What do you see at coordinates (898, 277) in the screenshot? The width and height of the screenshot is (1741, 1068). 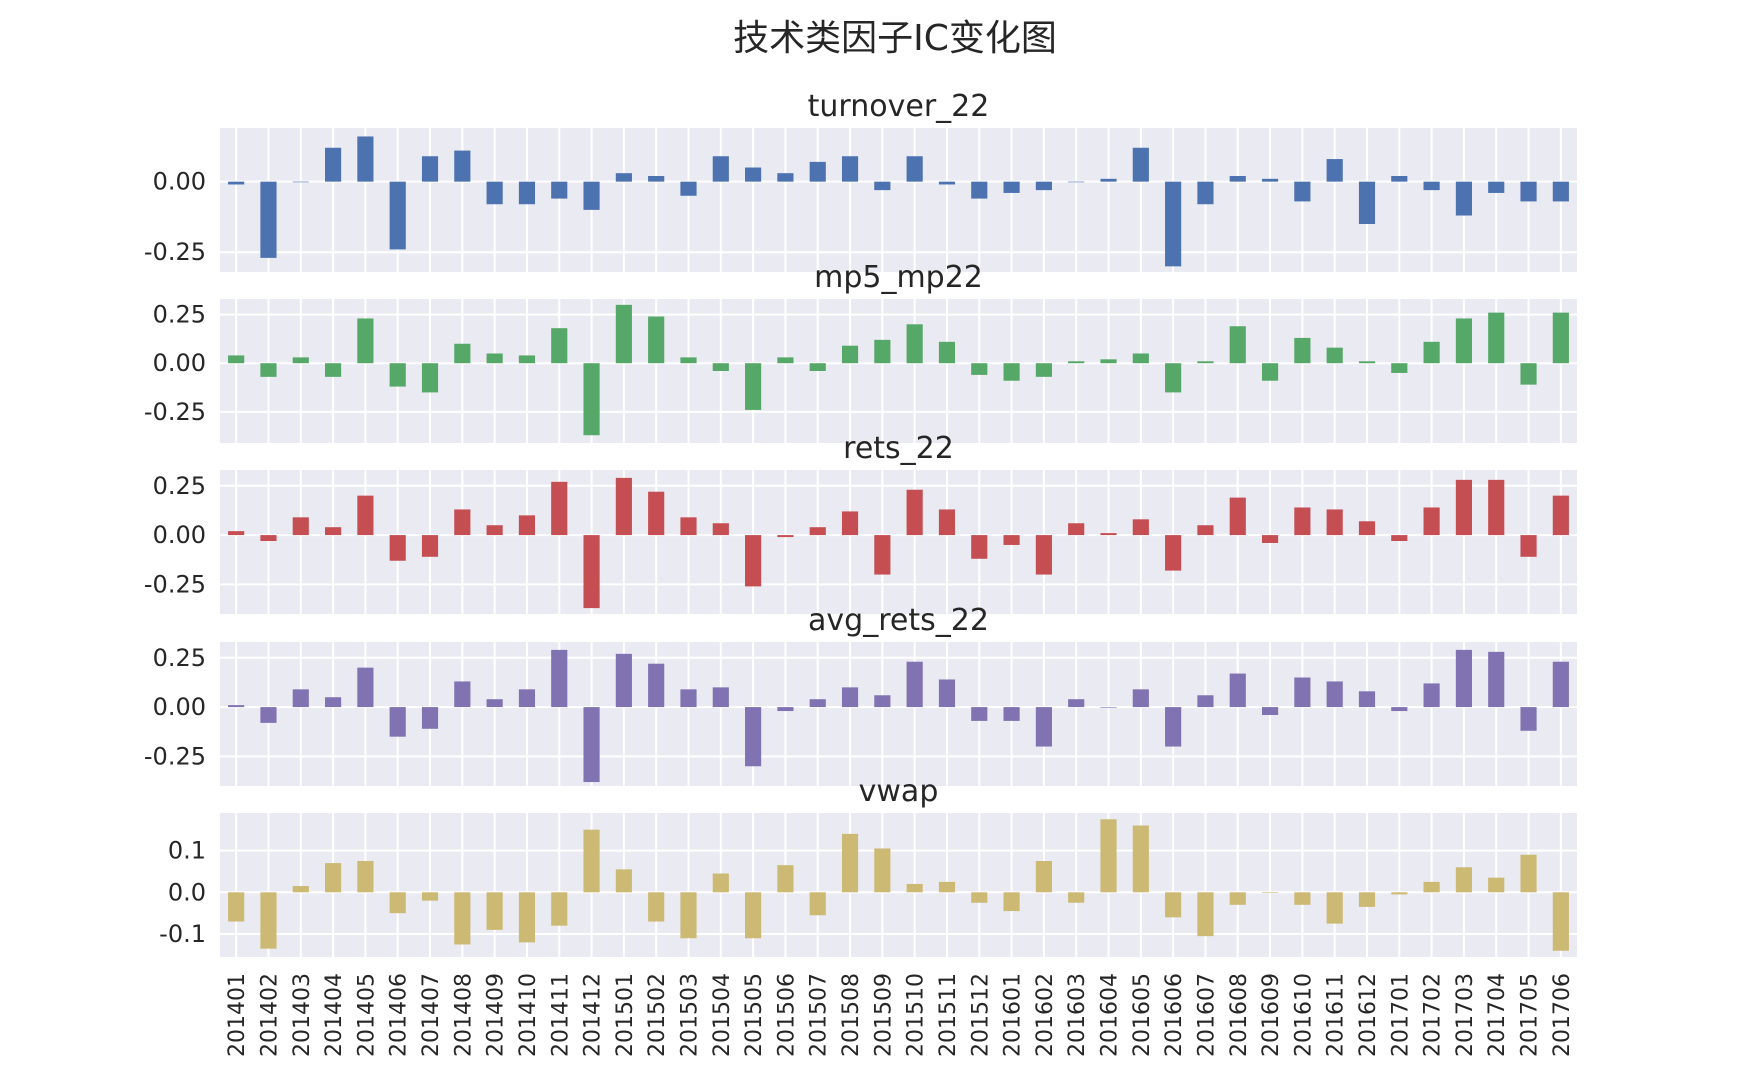 I see `subplot-title: mp5_mp22` at bounding box center [898, 277].